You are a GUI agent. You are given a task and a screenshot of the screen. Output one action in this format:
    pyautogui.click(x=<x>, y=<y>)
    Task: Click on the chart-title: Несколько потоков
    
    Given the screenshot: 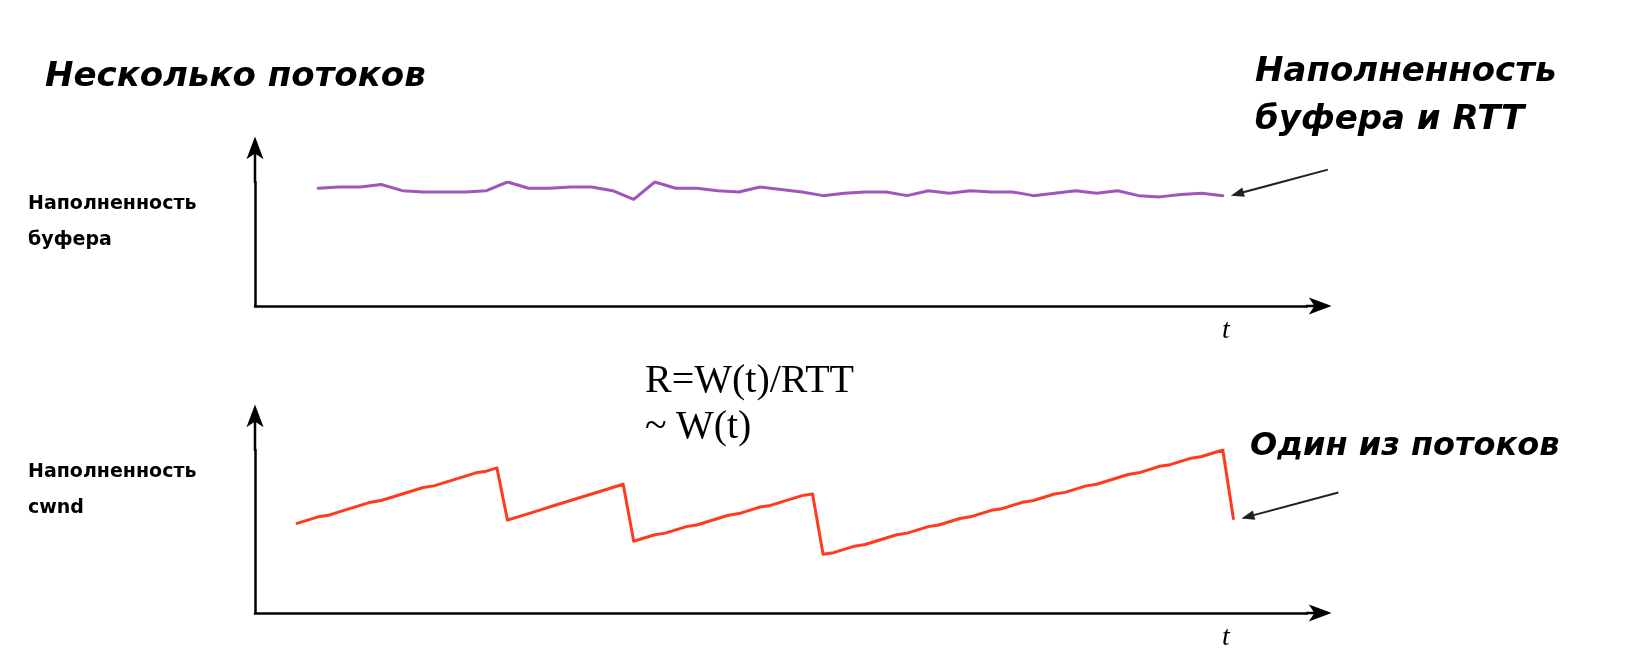 What is the action you would take?
    pyautogui.click(x=235, y=74)
    